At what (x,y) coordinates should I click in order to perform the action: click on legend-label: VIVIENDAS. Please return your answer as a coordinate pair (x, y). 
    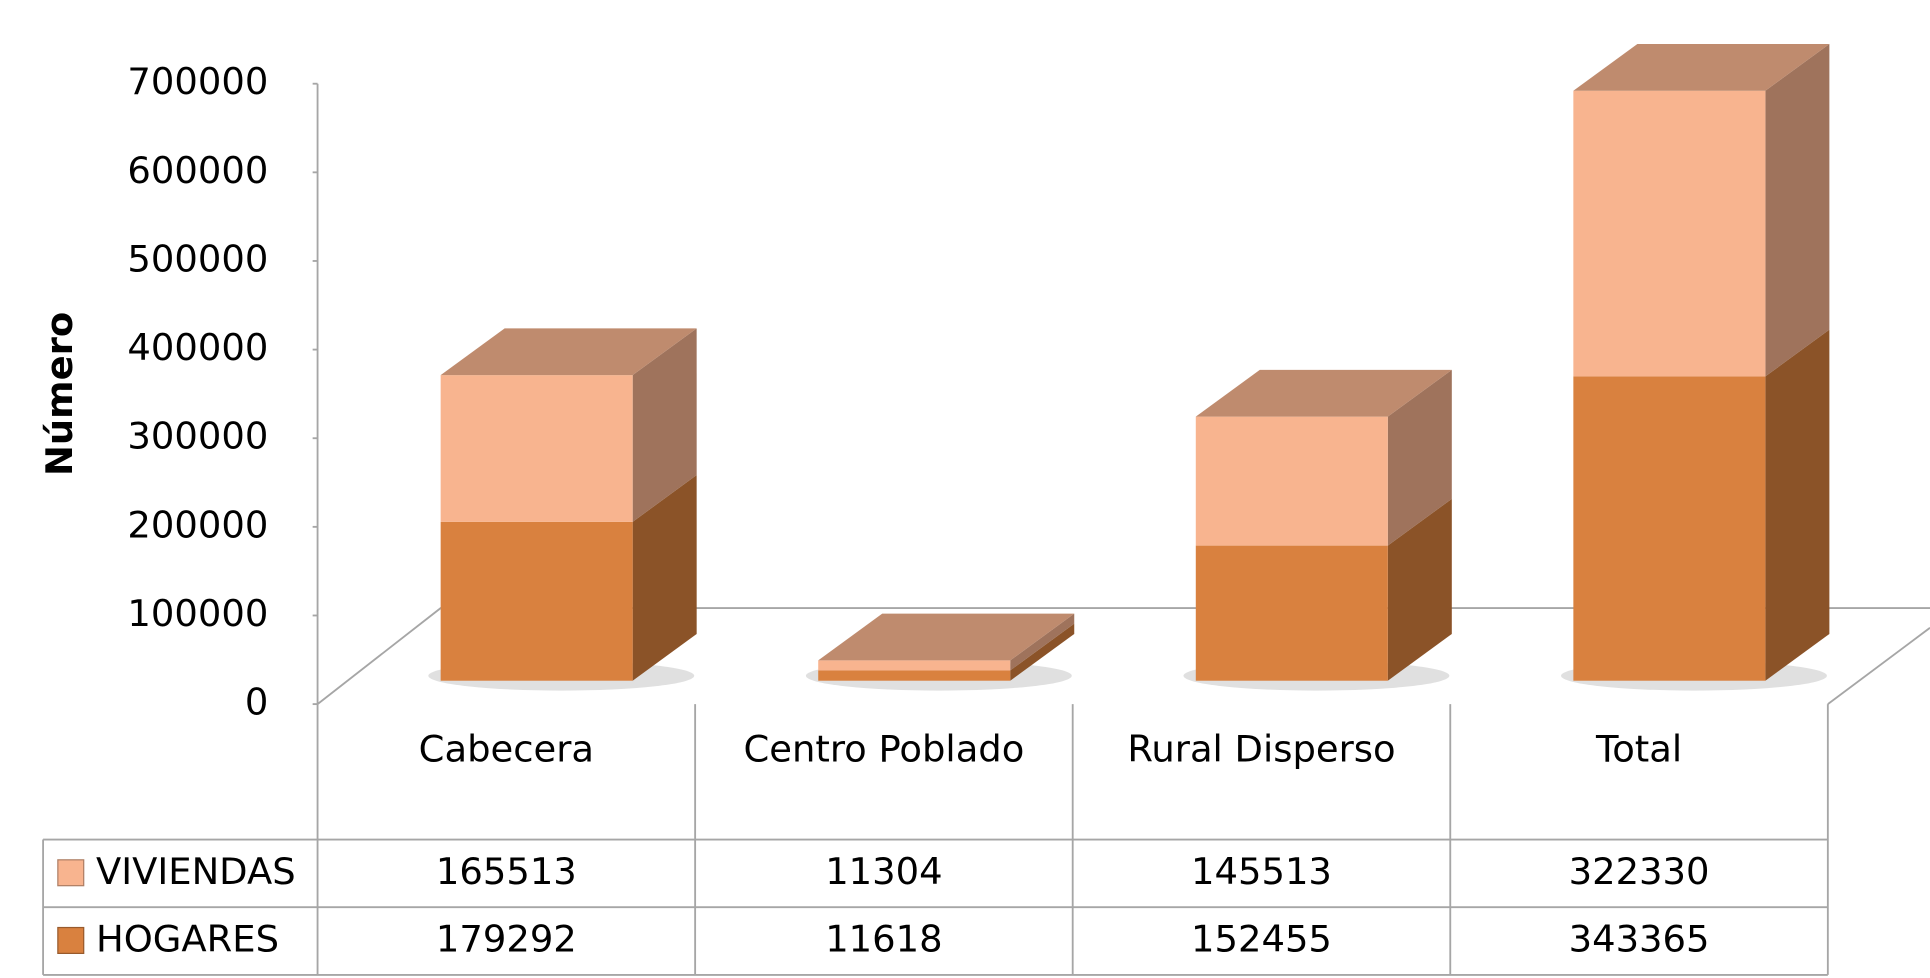
    Looking at the image, I should click on (196, 871).